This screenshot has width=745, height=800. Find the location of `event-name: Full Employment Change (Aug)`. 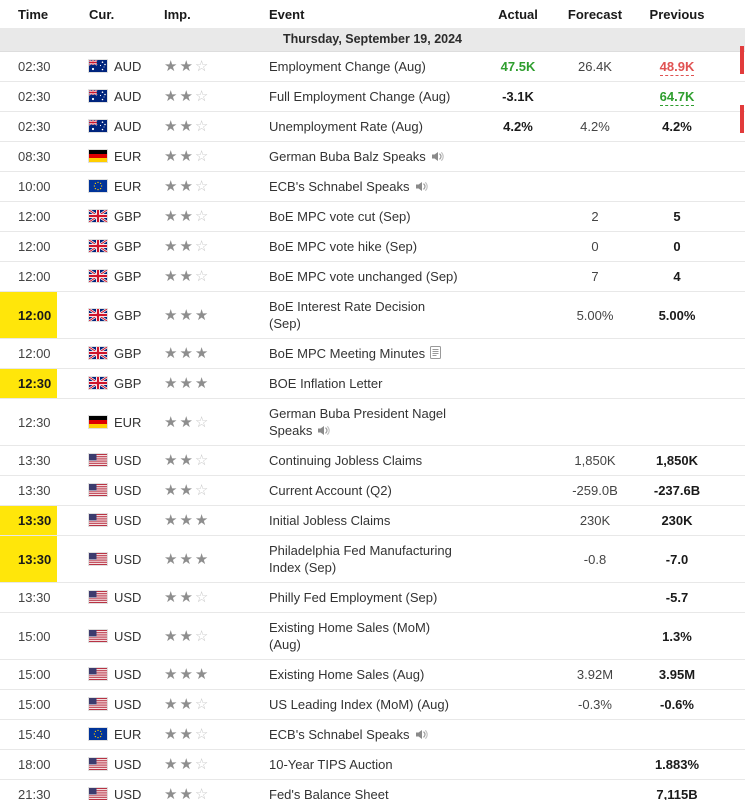

event-name: Full Employment Change (Aug) is located at coordinates (360, 96).